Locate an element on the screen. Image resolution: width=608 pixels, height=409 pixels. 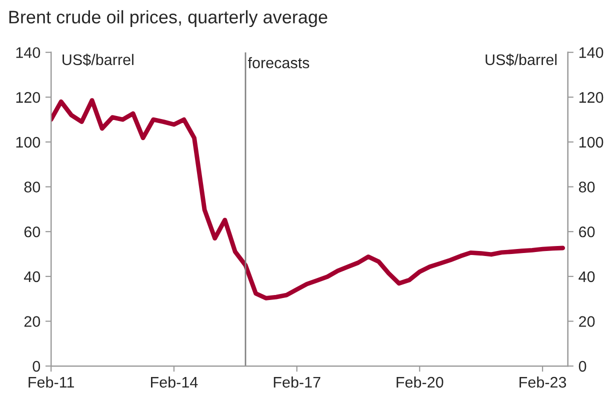
y-tick-label: 100 is located at coordinates (28, 142).